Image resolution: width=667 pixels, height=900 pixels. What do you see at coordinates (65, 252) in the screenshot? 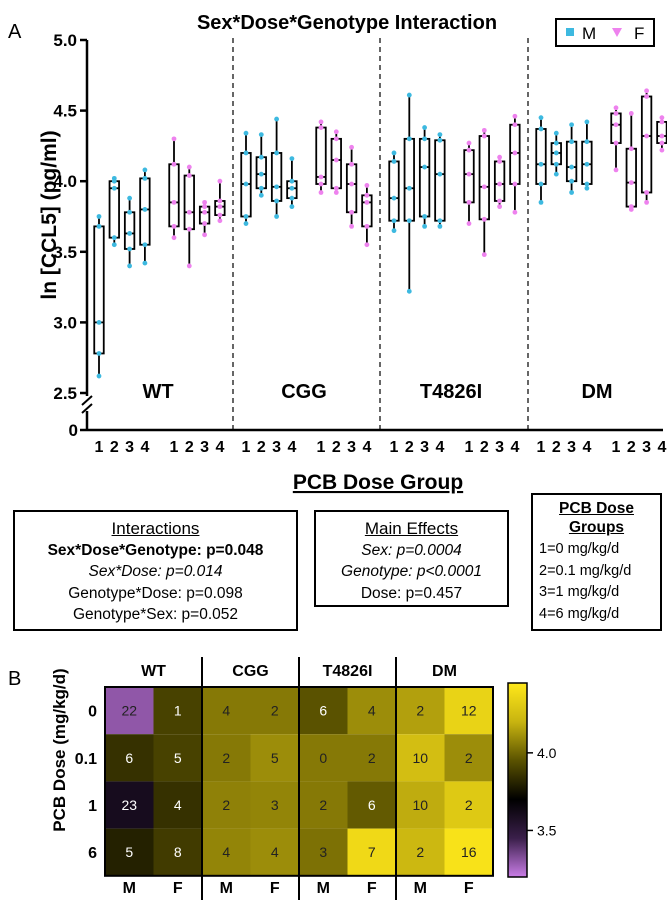
I see `y-tick-label: 3.5` at bounding box center [65, 252].